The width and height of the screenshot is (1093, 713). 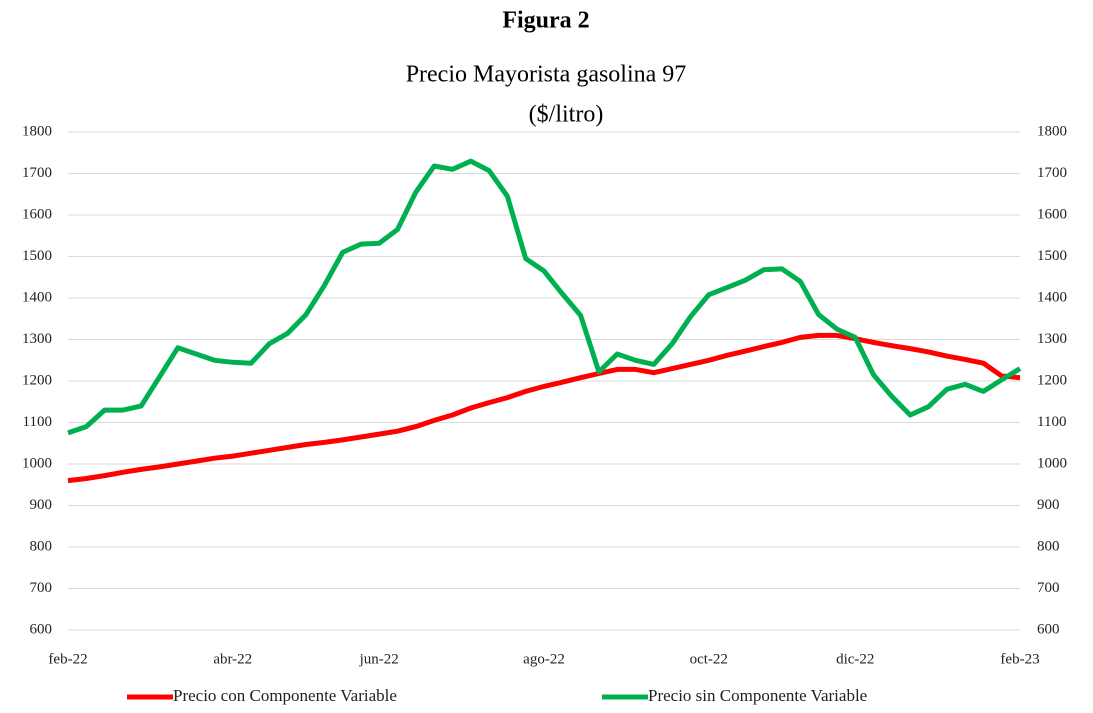 What do you see at coordinates (37, 297) in the screenshot?
I see `y-tick-label: 1400` at bounding box center [37, 297].